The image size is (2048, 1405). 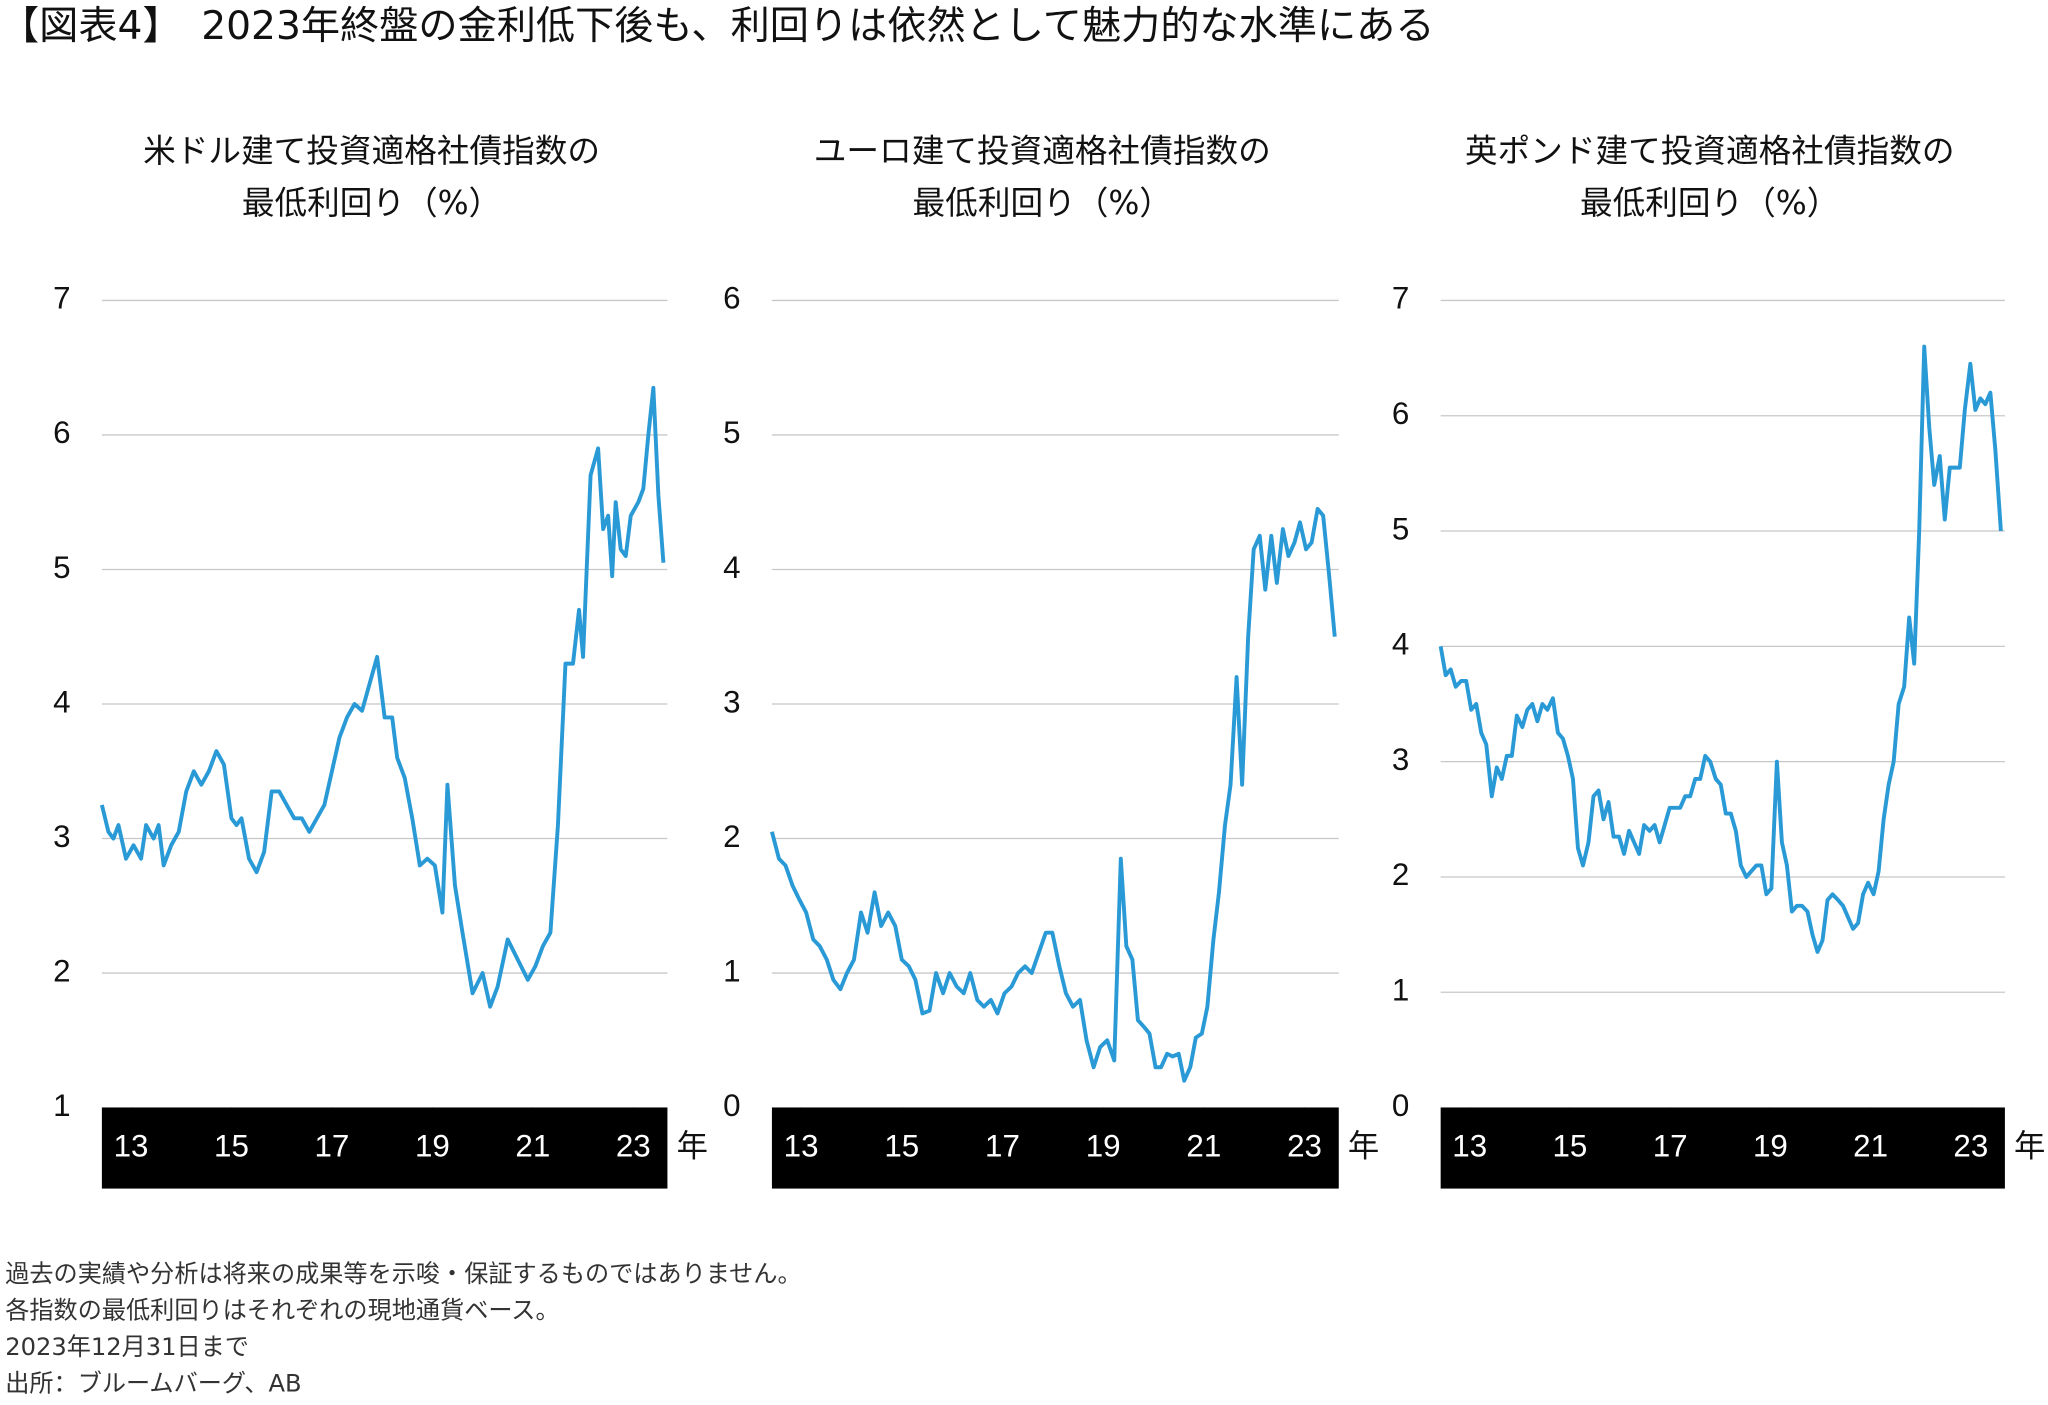 What do you see at coordinates (127, 1347) in the screenshot?
I see `note: 2023年12月31日まで` at bounding box center [127, 1347].